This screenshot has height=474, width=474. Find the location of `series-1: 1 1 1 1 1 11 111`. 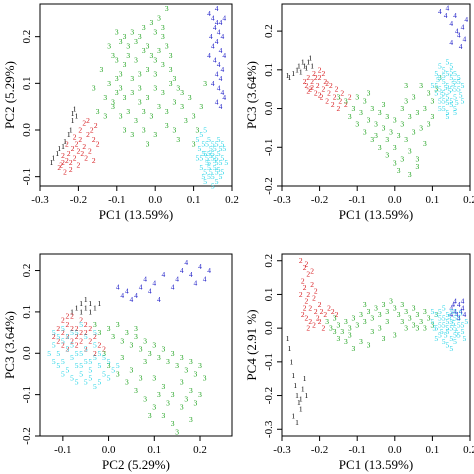

series-1: 1 1 1 1 1 11 111 is located at coordinates (85, 305).